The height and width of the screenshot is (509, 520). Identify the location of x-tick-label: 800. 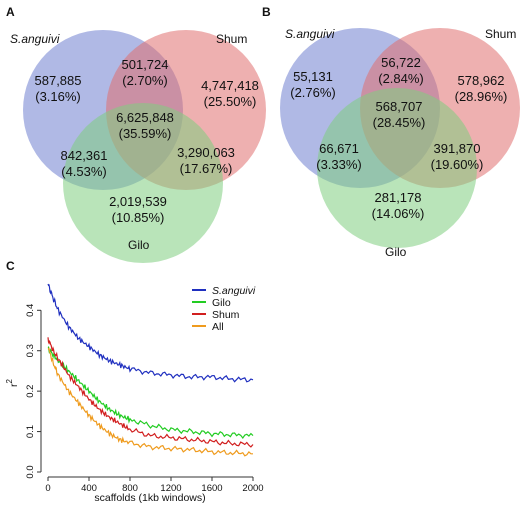
(130, 488).